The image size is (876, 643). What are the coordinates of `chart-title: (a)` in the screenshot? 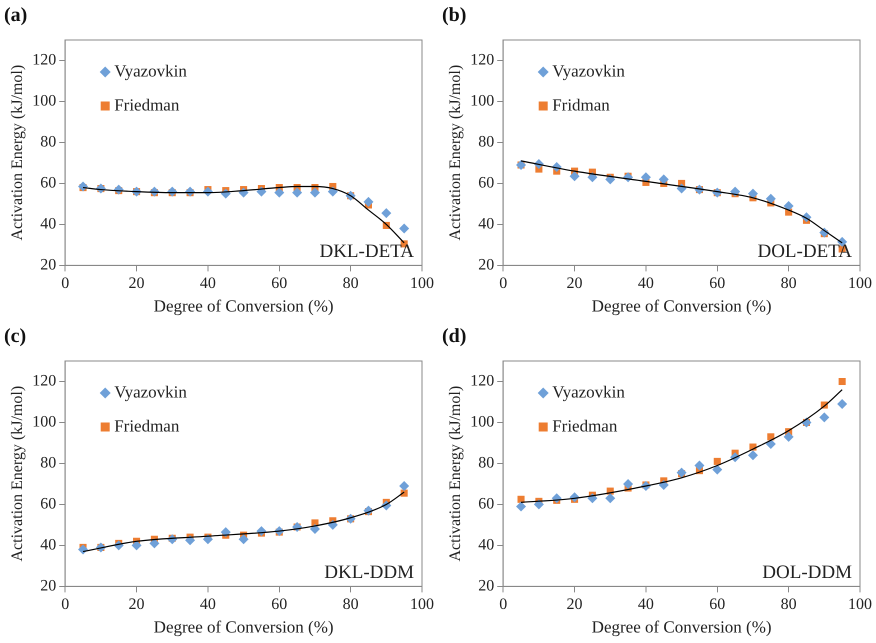 It's located at (16, 15).